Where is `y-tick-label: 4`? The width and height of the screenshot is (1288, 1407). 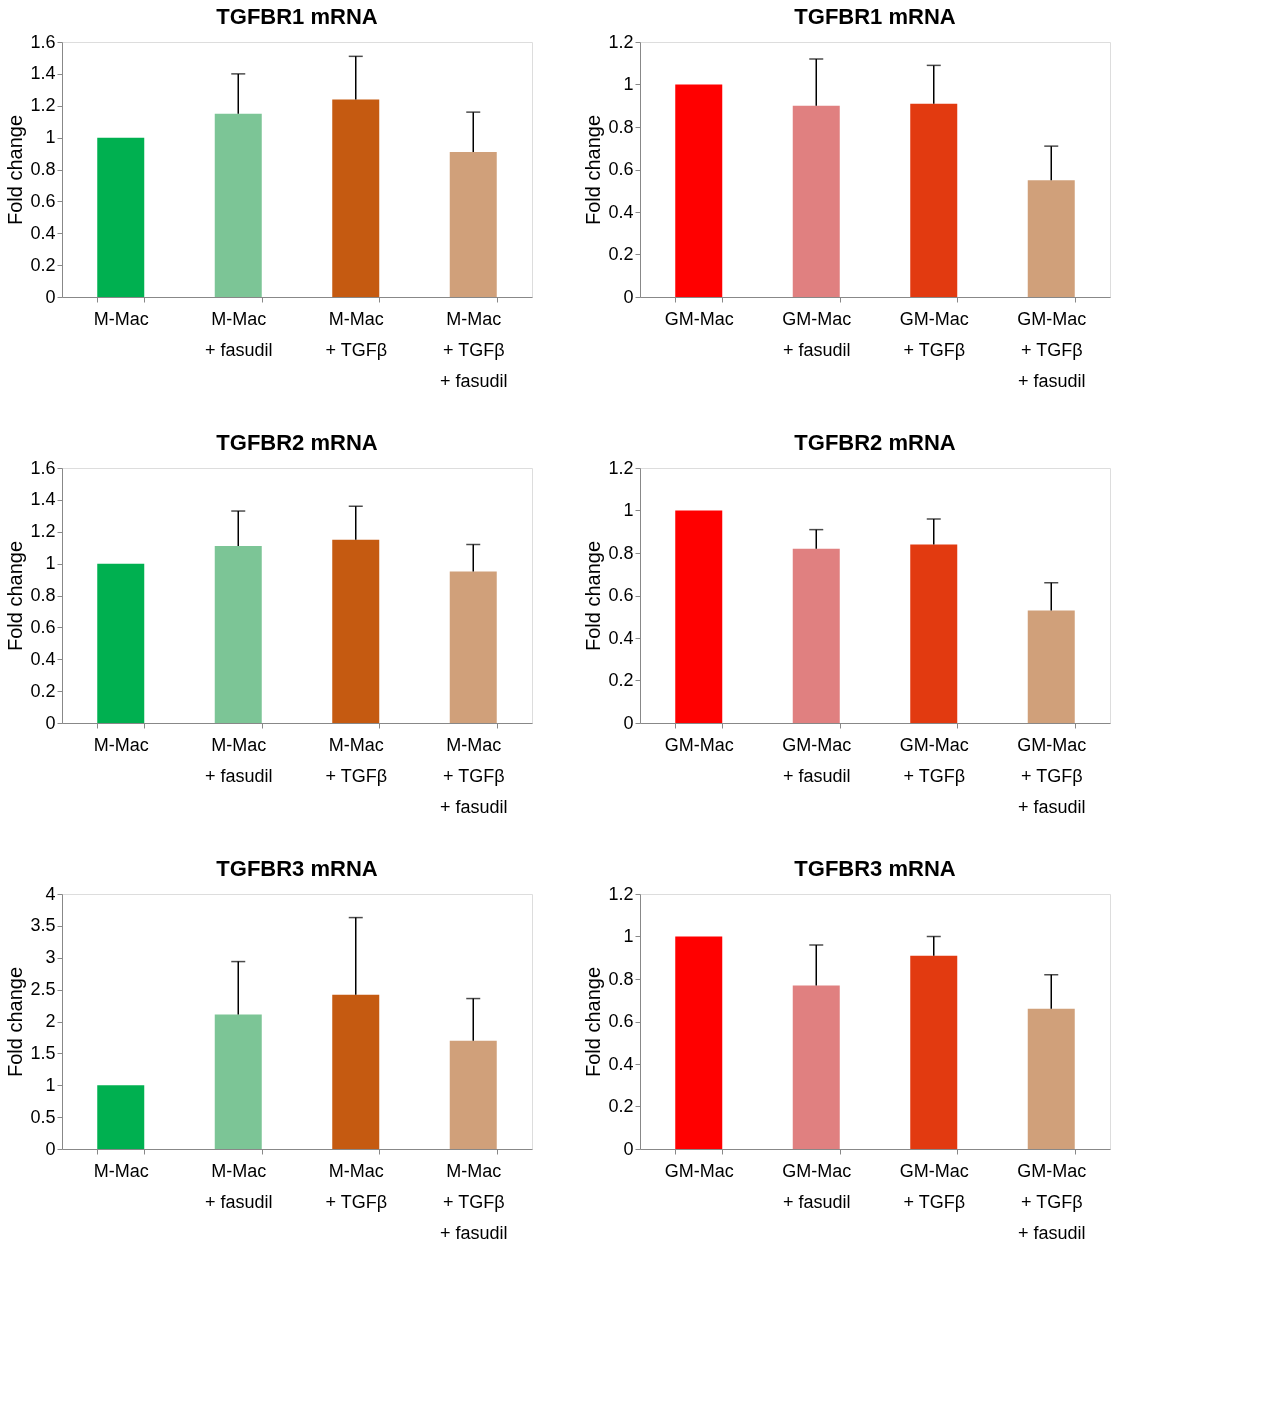 y-tick-label: 4 is located at coordinates (50, 893).